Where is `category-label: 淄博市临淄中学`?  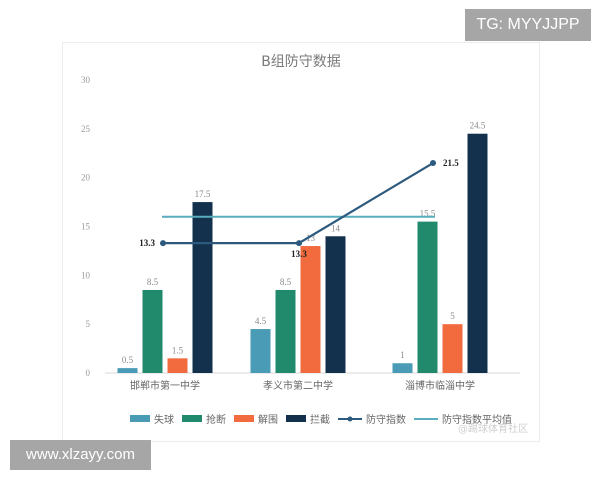
category-label: 淄博市临淄中学 is located at coordinates (440, 385).